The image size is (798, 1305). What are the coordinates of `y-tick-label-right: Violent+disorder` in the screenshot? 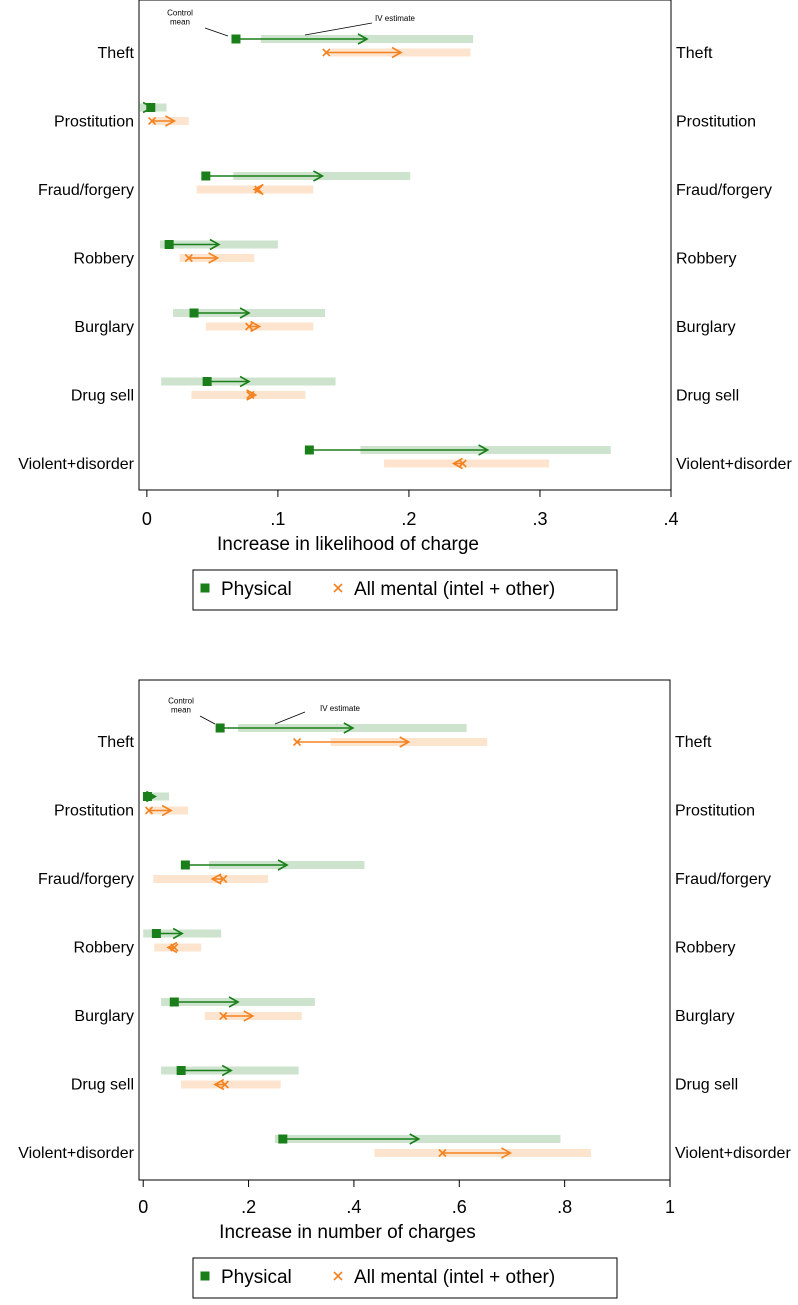 It's located at (733, 1153).